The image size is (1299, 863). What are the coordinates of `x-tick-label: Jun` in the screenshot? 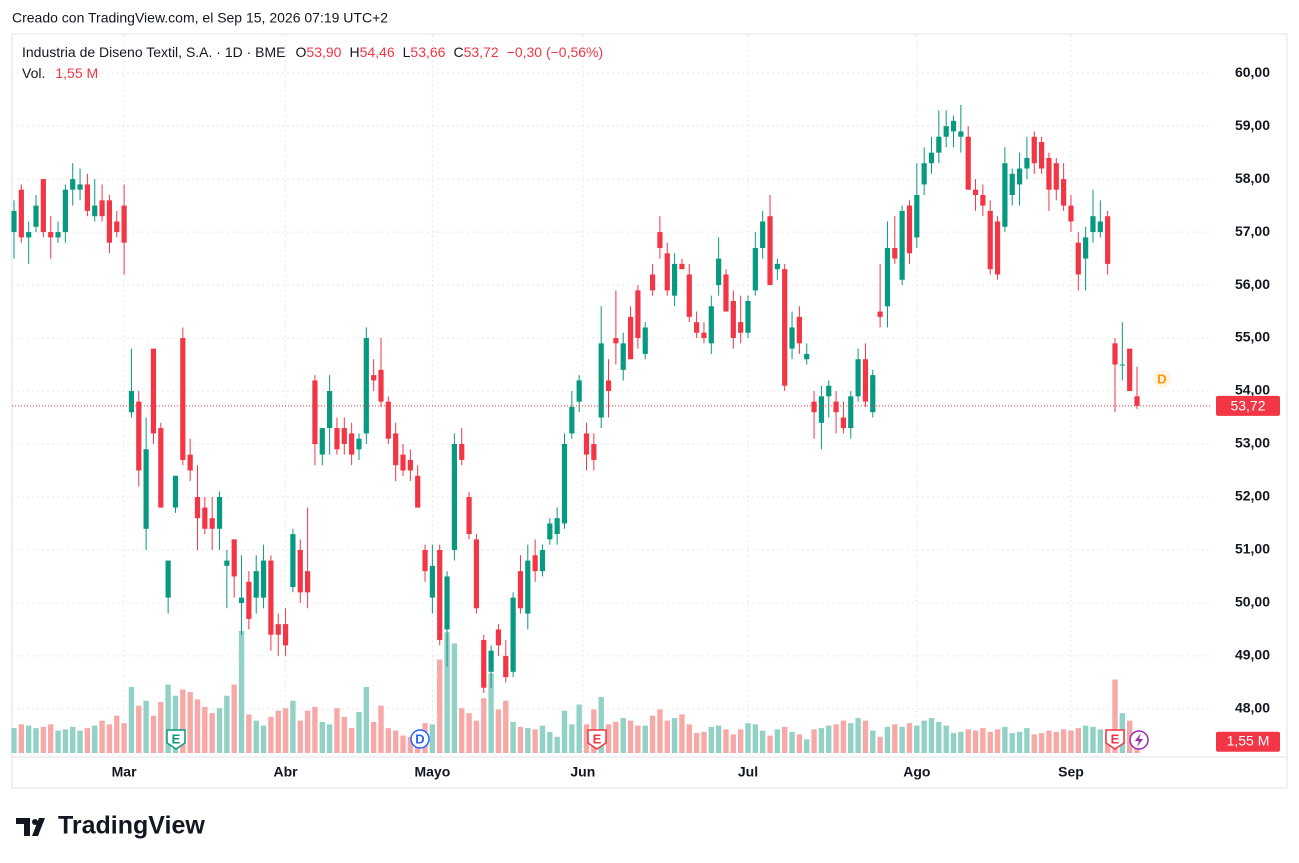 It's located at (582, 772).